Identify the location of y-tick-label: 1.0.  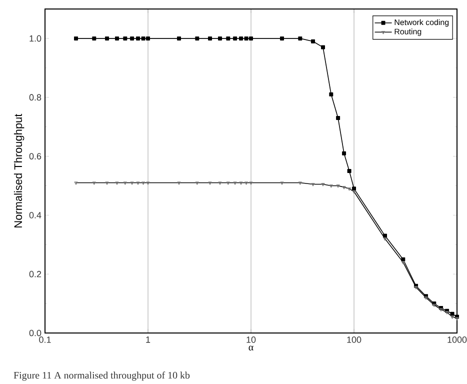
(36, 38).